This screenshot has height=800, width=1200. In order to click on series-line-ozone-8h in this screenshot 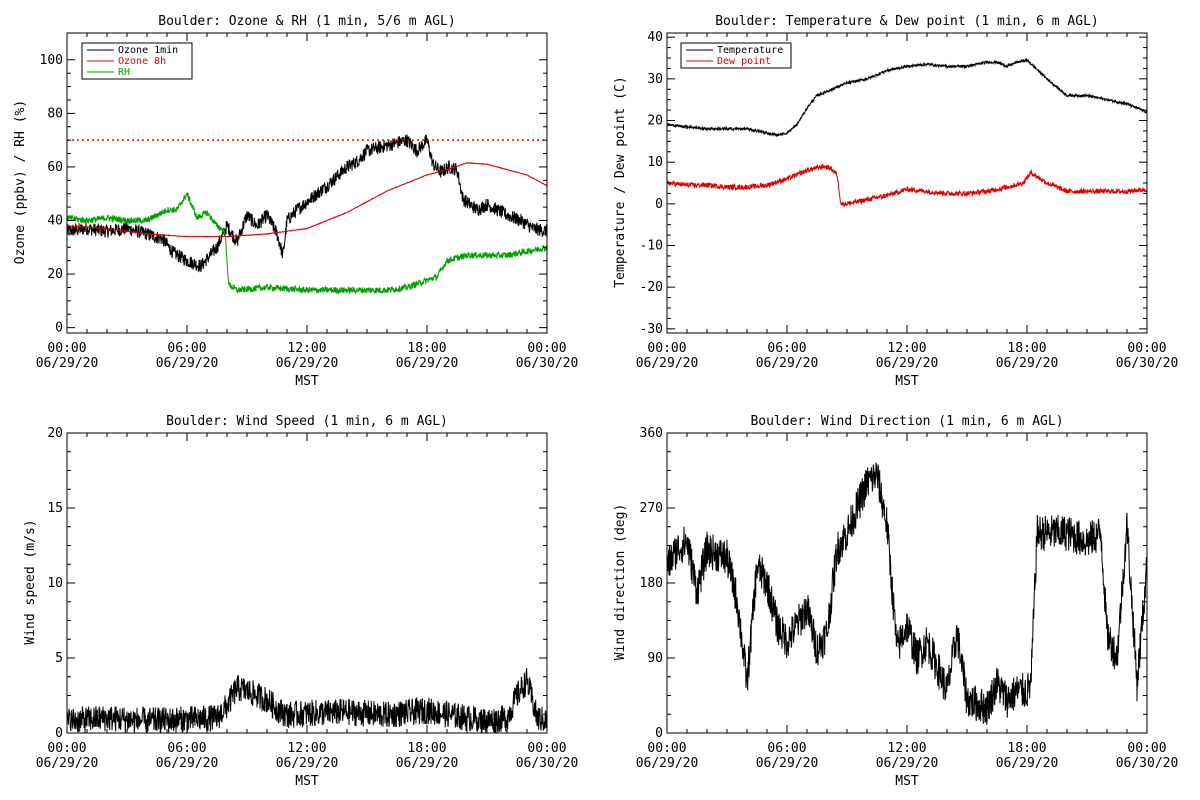, I will do `click(307, 200)`.